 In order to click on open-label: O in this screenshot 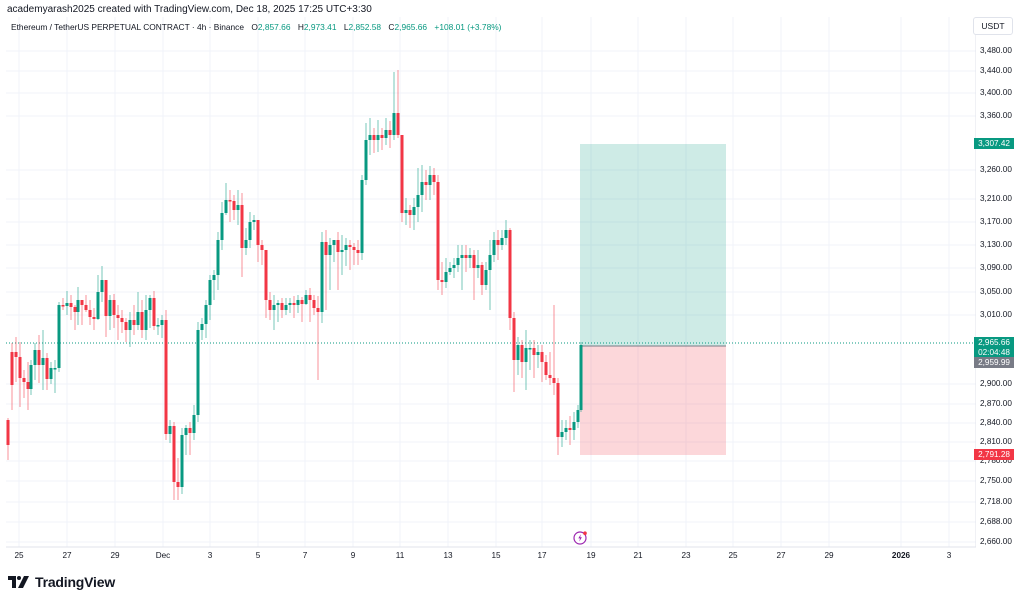, I will do `click(254, 27)`.